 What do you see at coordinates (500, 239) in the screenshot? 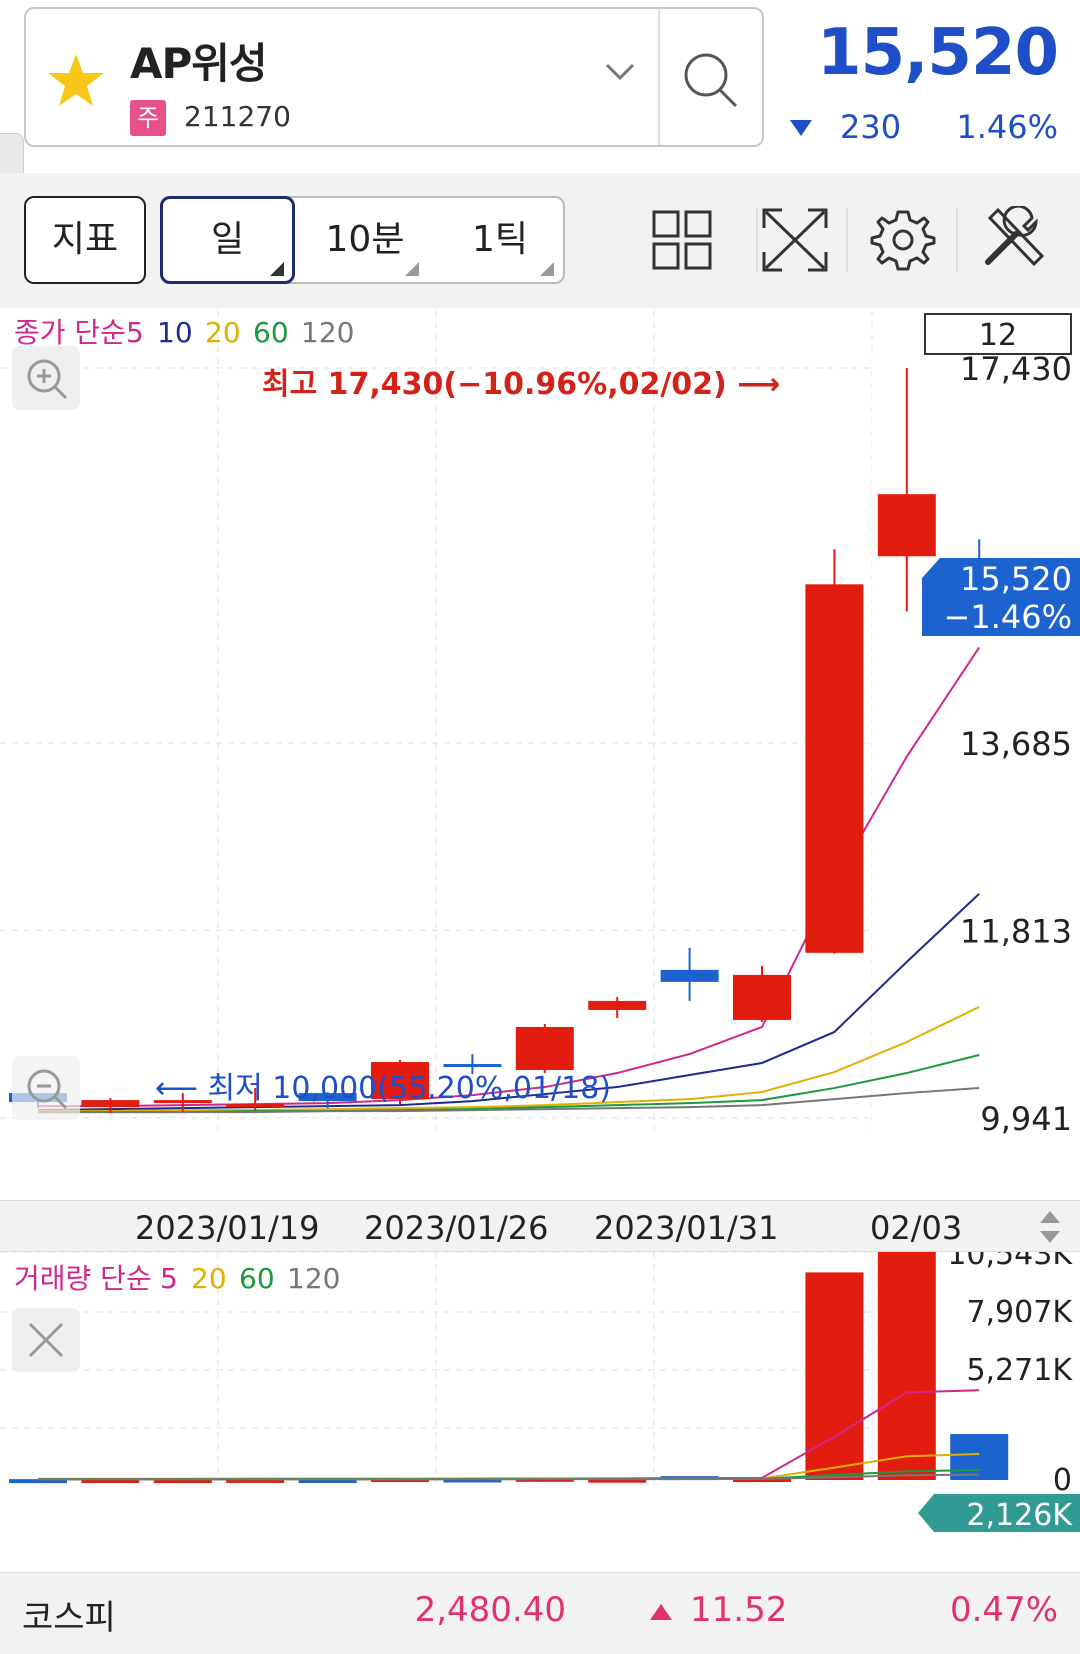
I see `period-1tick-button: 1틱` at bounding box center [500, 239].